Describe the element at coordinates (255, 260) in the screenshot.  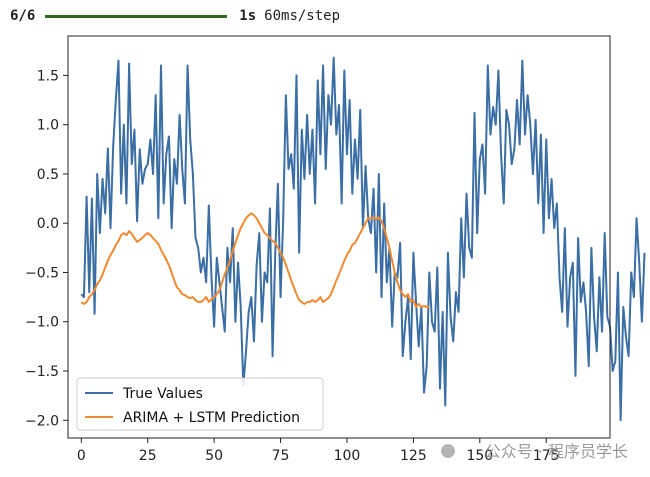
I see `series-line-prediction` at that location.